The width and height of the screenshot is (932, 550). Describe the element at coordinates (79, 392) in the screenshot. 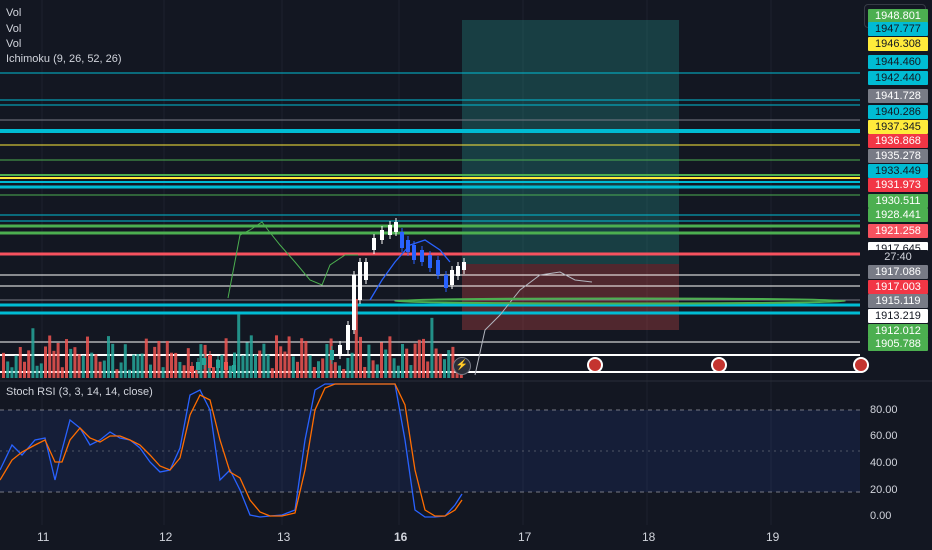

I see `legend-stoch-rsi: Stoch RSI (3, 3, 14, 14, close)` at that location.